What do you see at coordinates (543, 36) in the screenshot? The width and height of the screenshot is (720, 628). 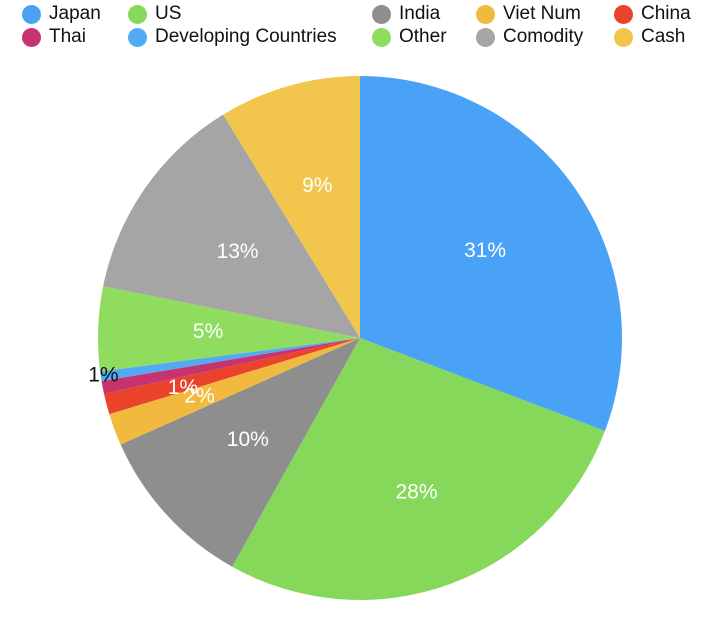 I see `legend-label: Comodity` at bounding box center [543, 36].